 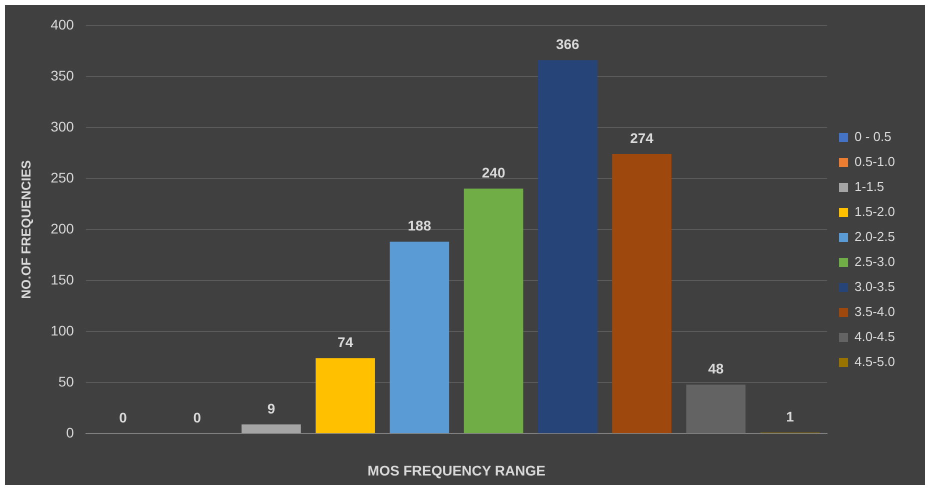 What do you see at coordinates (875, 286) in the screenshot?
I see `legend-label: 3.0-3.5` at bounding box center [875, 286].